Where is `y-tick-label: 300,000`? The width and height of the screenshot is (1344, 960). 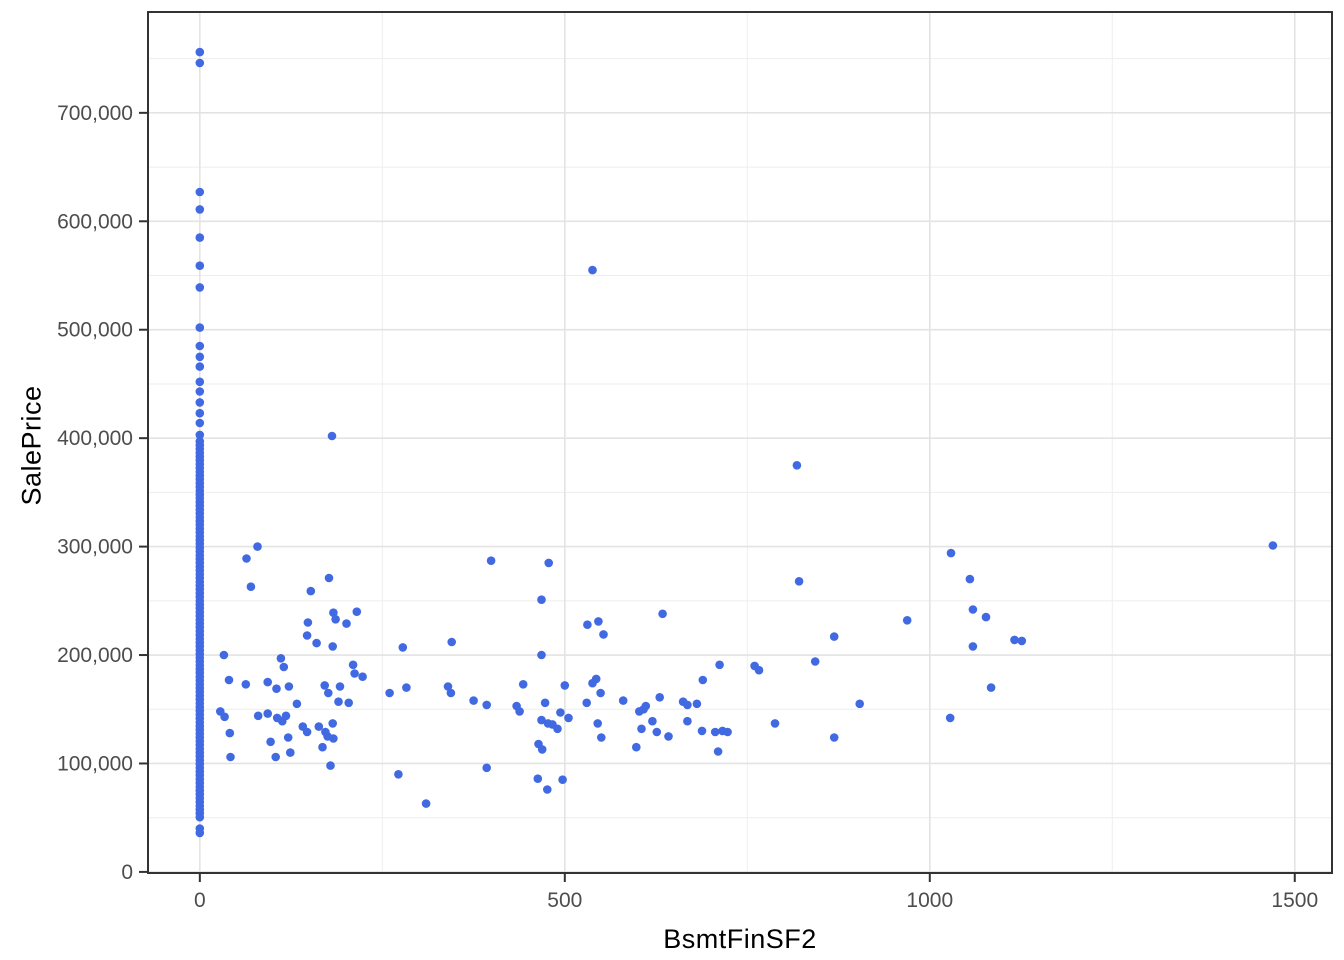 y-tick-label: 300,000 is located at coordinates (95, 547).